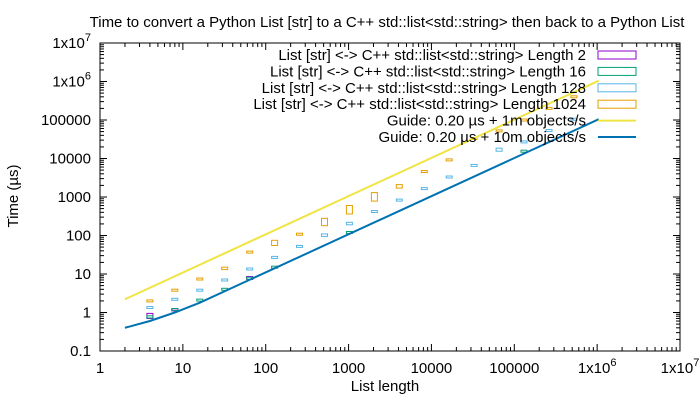  What do you see at coordinates (482, 137) in the screenshot?
I see `legend-label: Guide: 0.20 µs + 10m objects/s` at bounding box center [482, 137].